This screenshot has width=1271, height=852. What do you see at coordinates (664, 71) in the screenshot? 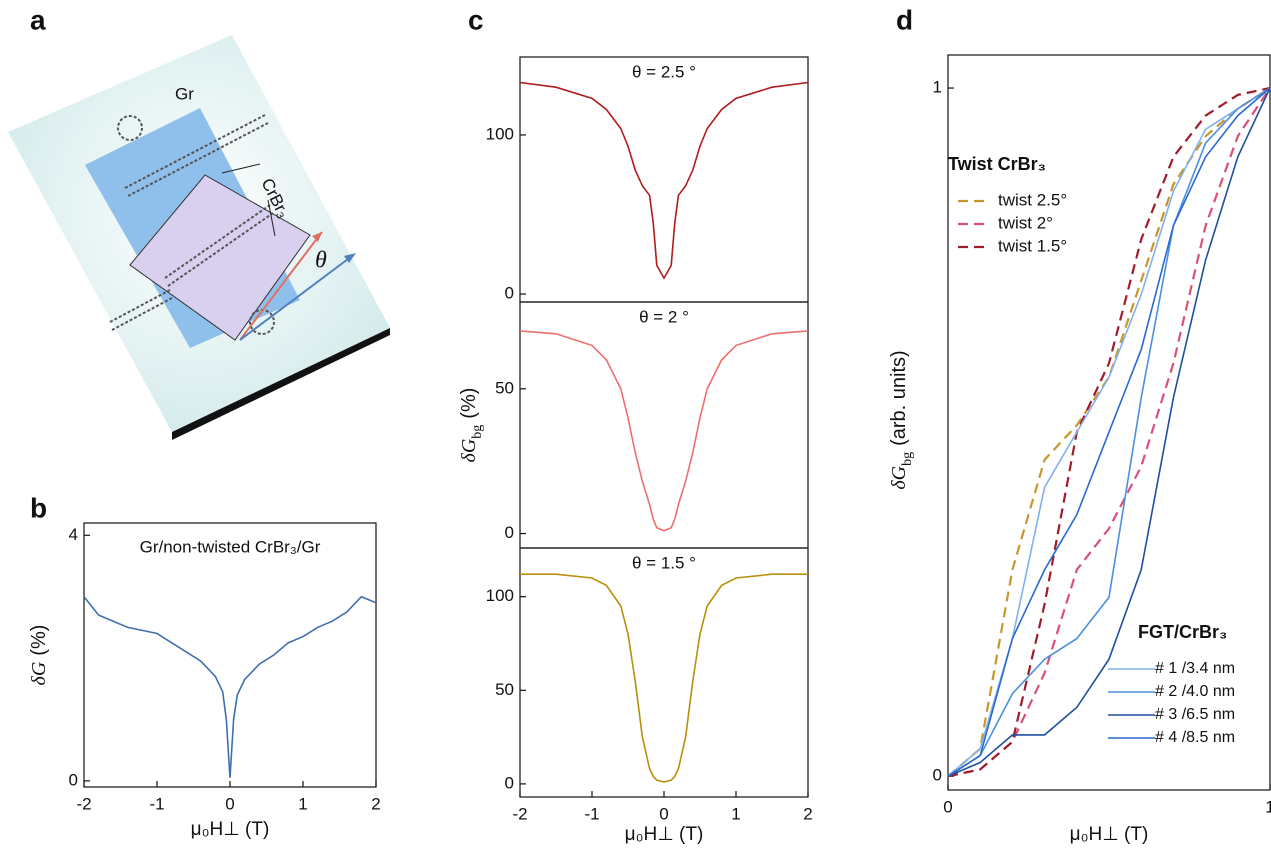
I see `annotation: θ = 2.5 °` at bounding box center [664, 71].